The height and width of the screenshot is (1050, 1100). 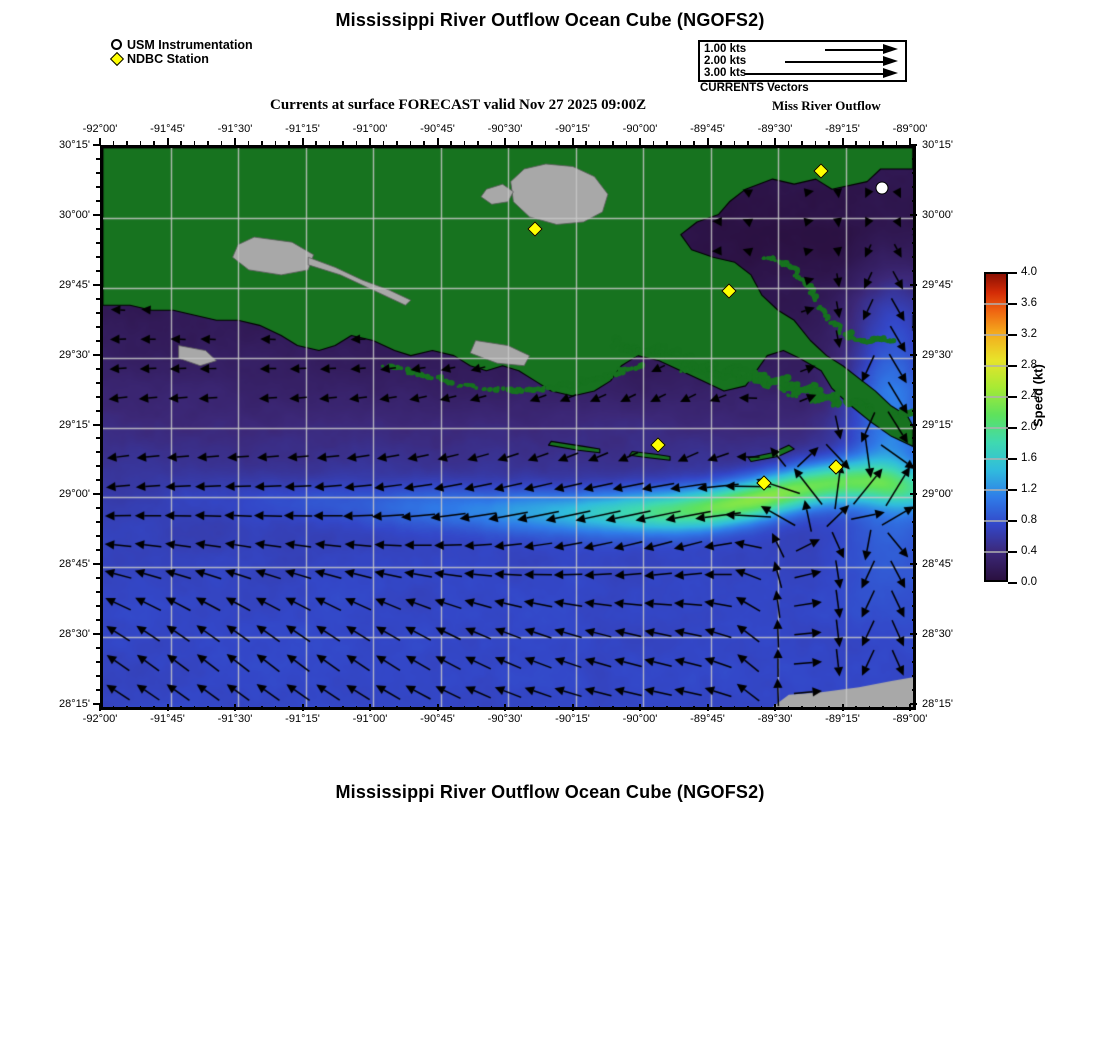 What do you see at coordinates (1029, 272) in the screenshot?
I see `colorbar-tick-label: 4.0` at bounding box center [1029, 272].